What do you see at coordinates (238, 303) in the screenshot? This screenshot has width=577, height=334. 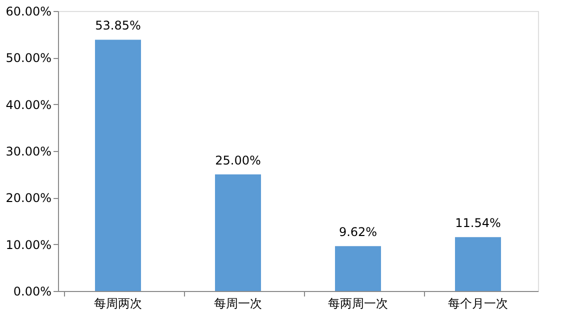 I see `x-tick-label: 每周一次` at bounding box center [238, 303].